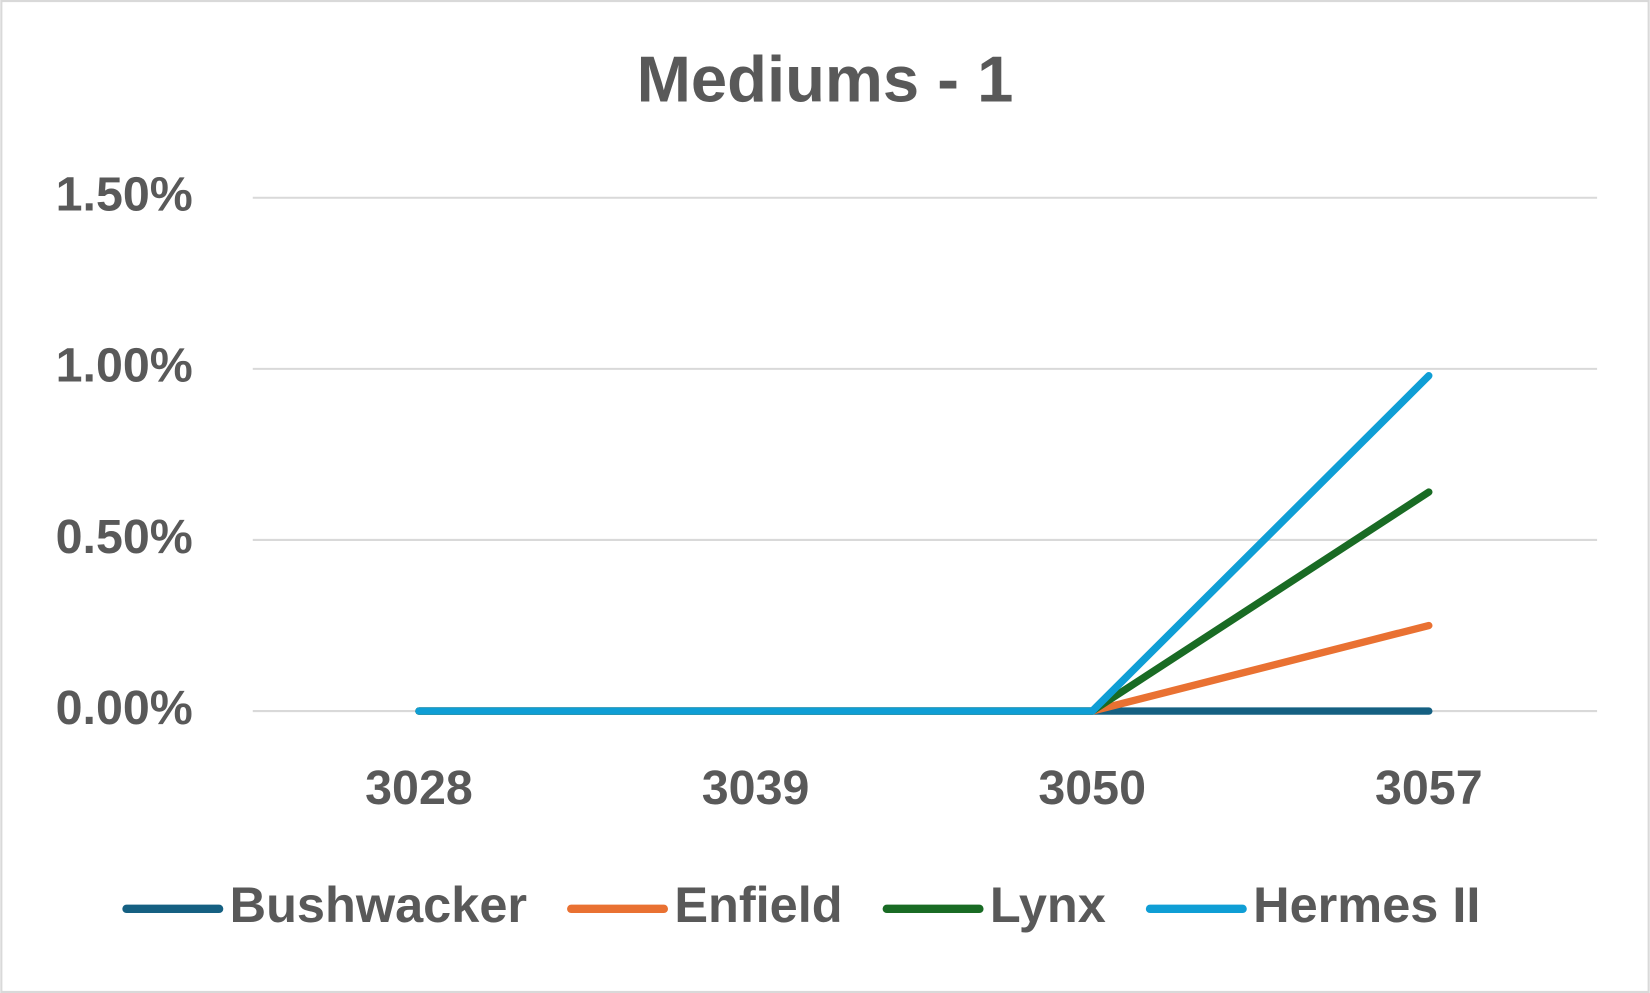  I want to click on x-tick-label: 3039, so click(756, 788).